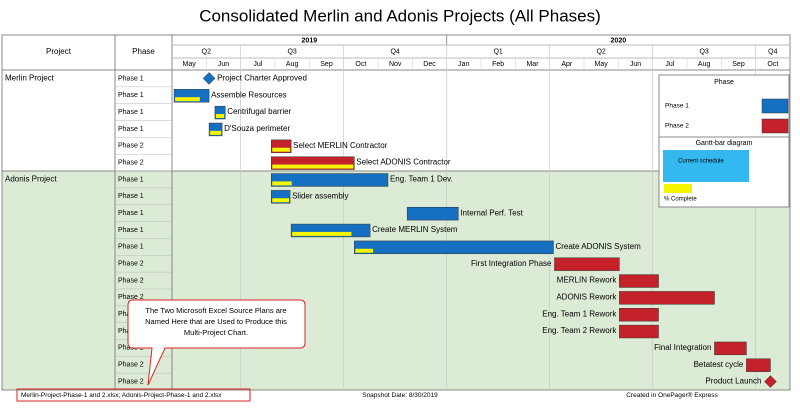  What do you see at coordinates (209, 78) in the screenshot?
I see `milestone` at bounding box center [209, 78].